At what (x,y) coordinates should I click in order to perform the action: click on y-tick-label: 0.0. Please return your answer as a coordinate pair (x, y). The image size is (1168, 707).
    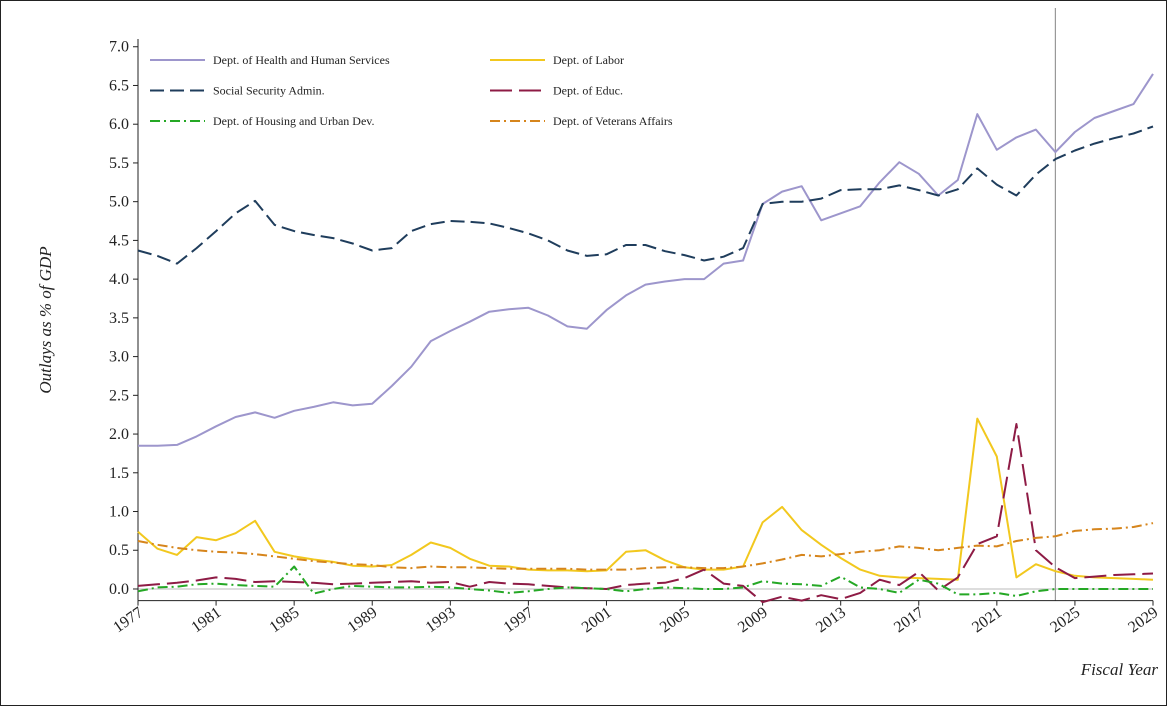
    Looking at the image, I should click on (119, 589).